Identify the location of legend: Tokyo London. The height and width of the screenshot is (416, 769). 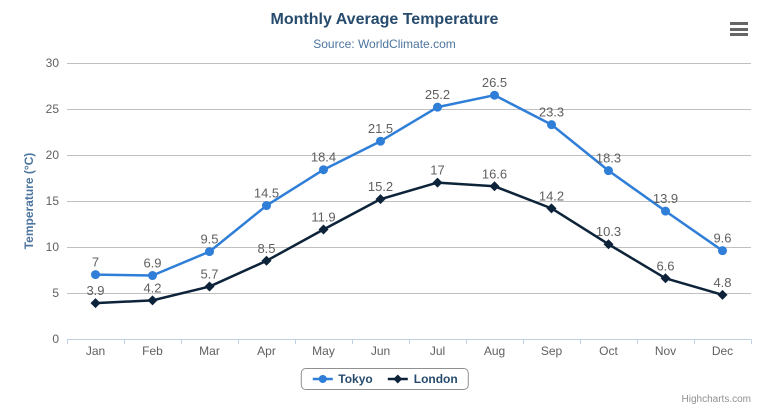
(384, 379).